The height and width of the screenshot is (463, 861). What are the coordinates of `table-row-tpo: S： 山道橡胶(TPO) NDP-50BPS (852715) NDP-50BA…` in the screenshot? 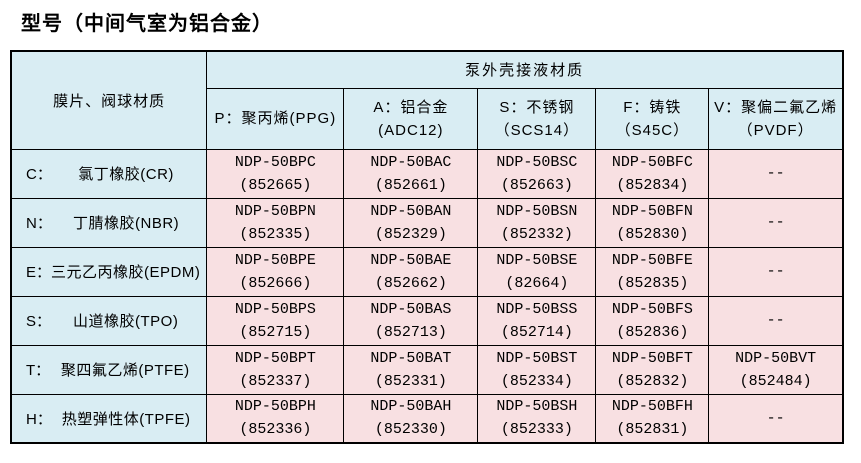 It's located at (427, 320).